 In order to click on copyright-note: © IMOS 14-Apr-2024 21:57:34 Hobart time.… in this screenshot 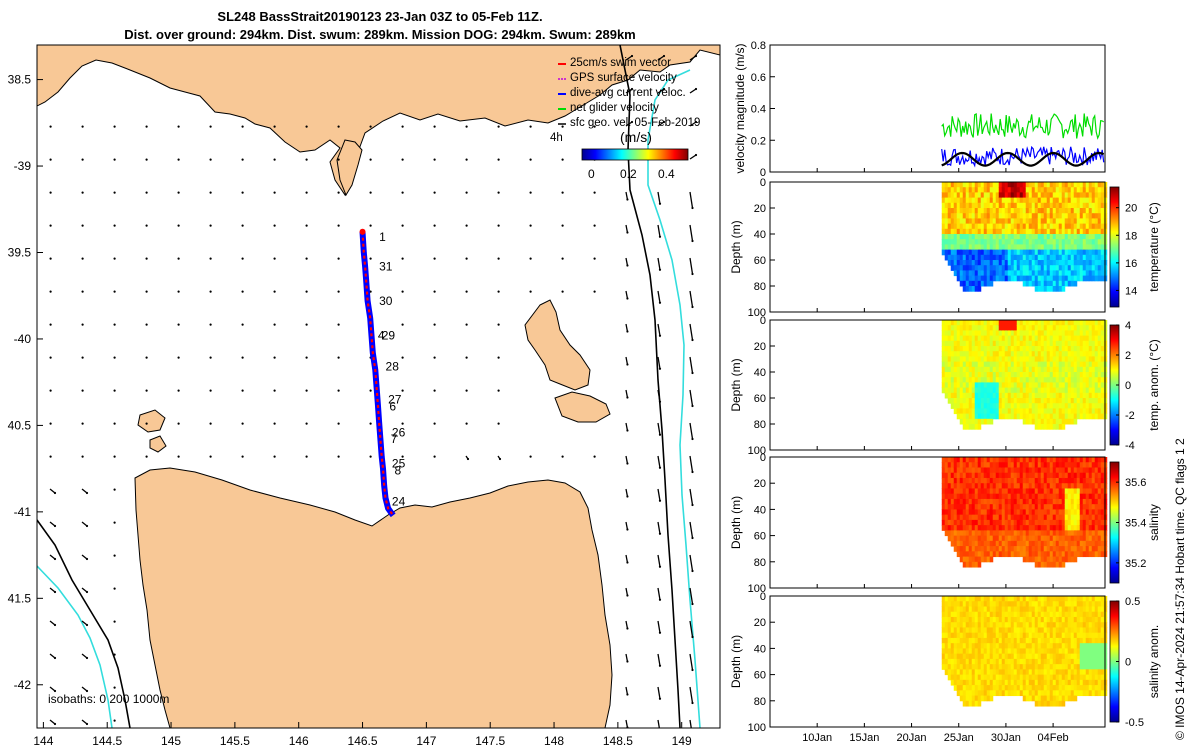, I will do `click(1180, 589)`.